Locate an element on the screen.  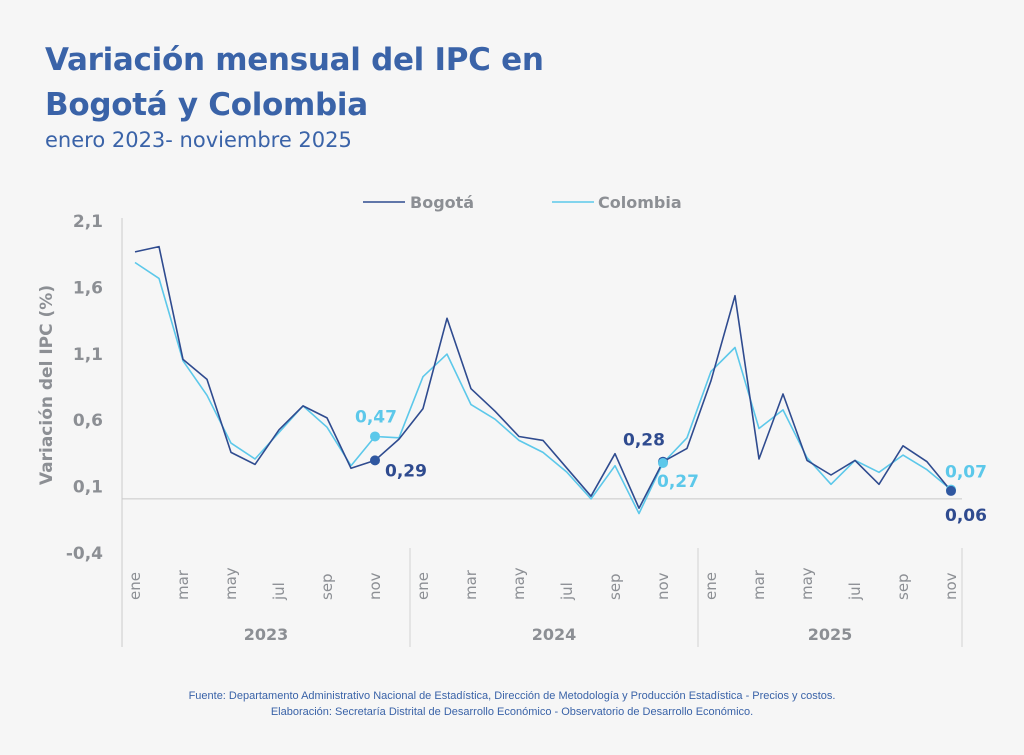
legend-label-bogota: Bogotá is located at coordinates (442, 202).